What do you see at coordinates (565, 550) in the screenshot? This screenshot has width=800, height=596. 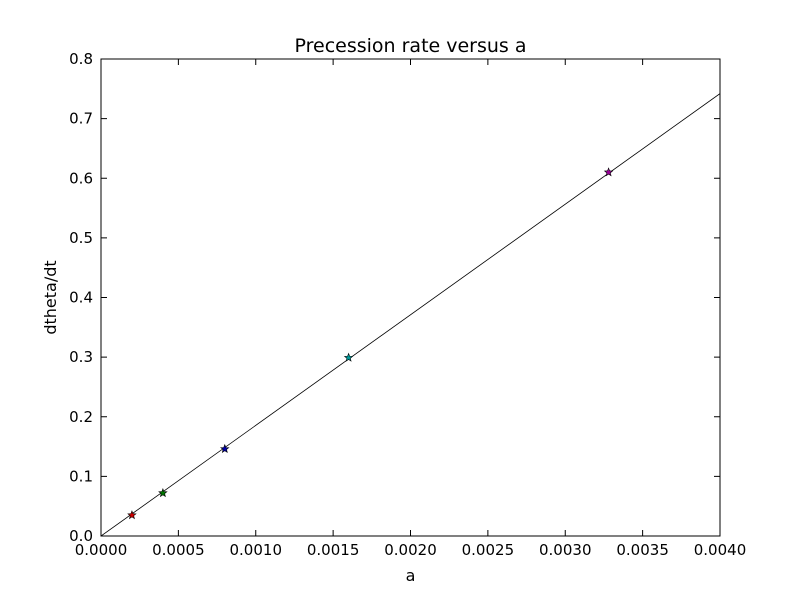 I see `x-tick-label: 0.0030` at bounding box center [565, 550].